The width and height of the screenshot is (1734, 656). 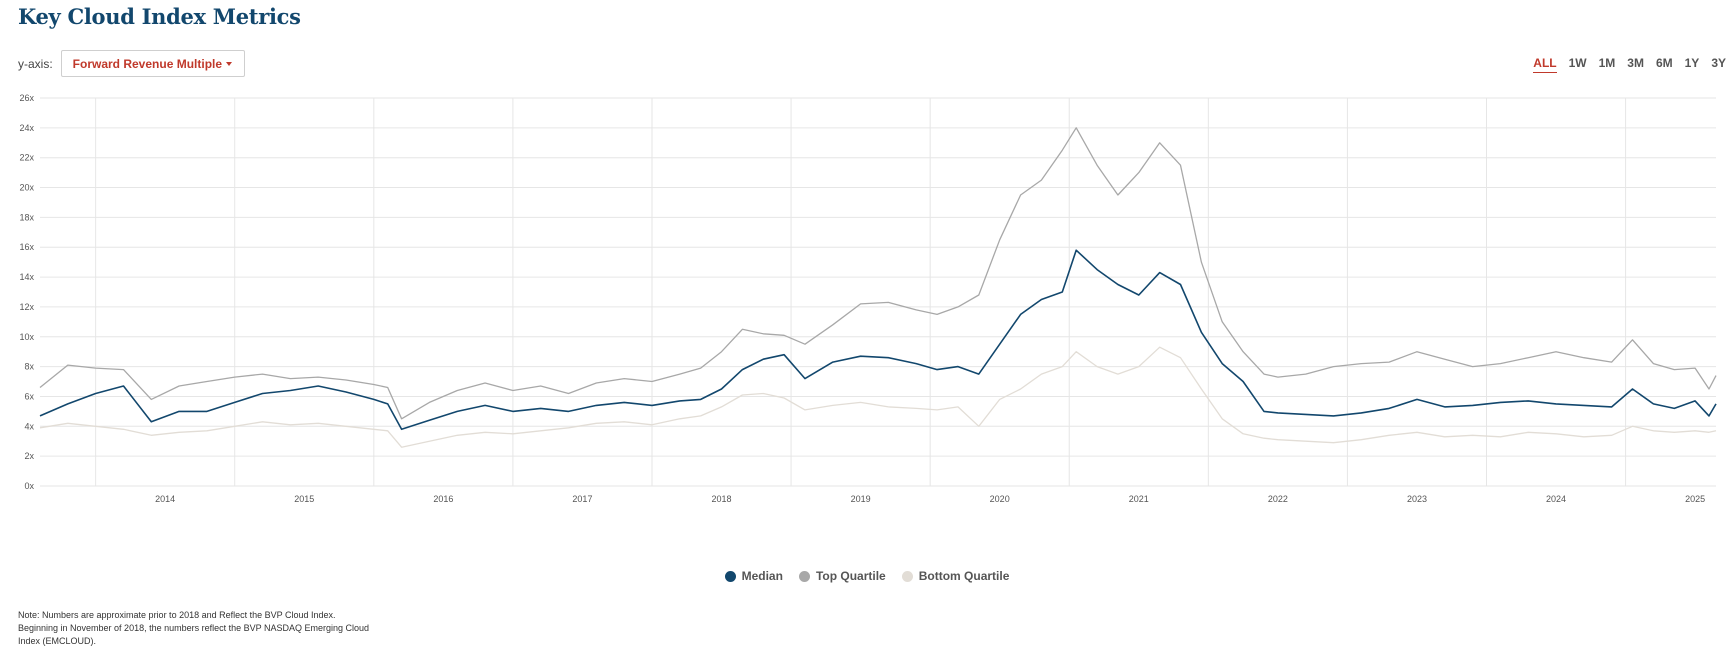 What do you see at coordinates (443, 499) in the screenshot?
I see `x-tick-label: 2016` at bounding box center [443, 499].